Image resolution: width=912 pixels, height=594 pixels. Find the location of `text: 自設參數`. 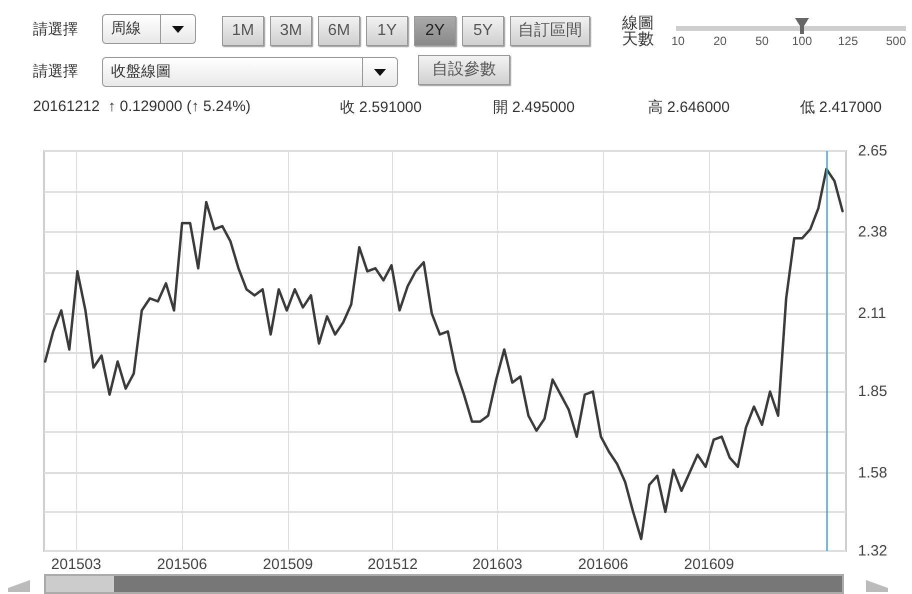

text: 自設參數 is located at coordinates (464, 70).